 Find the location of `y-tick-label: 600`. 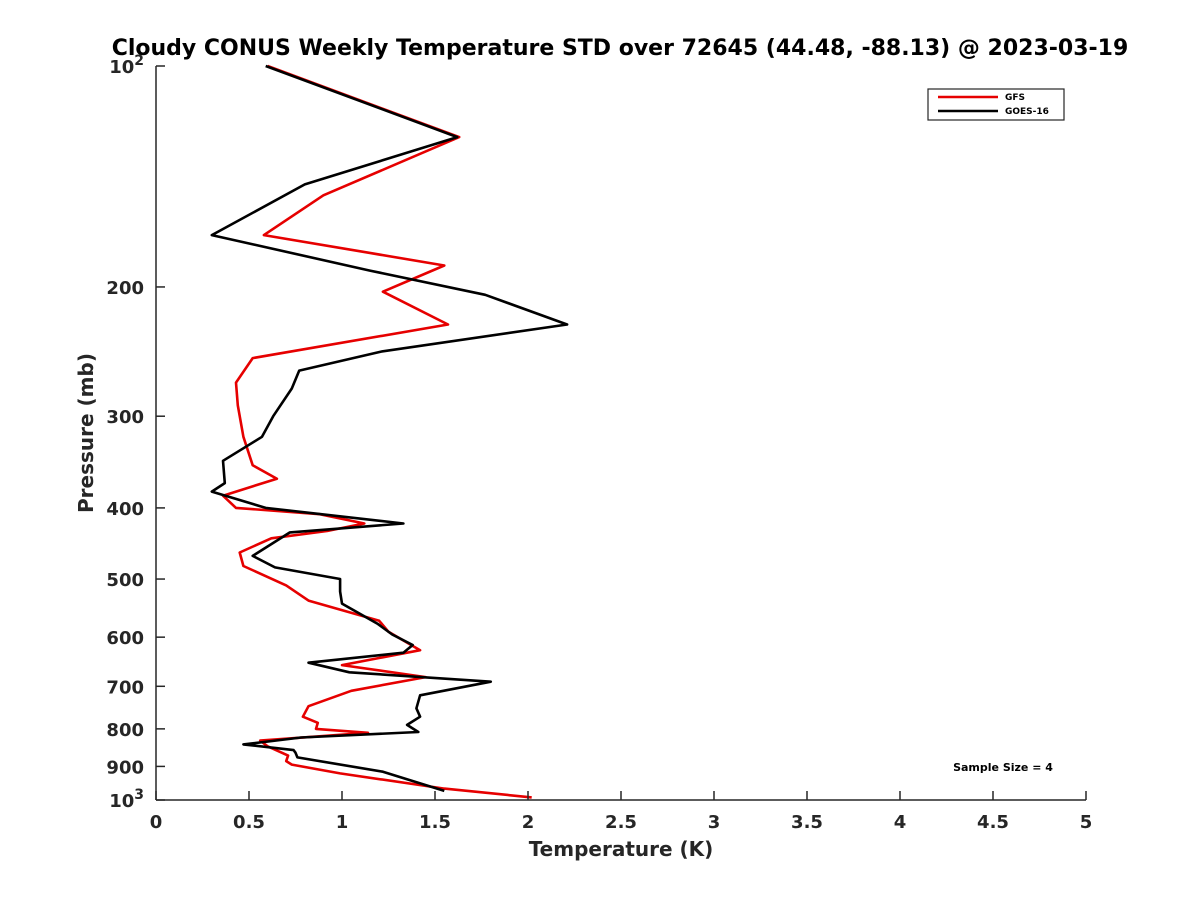

y-tick-label: 600 is located at coordinates (125, 638).